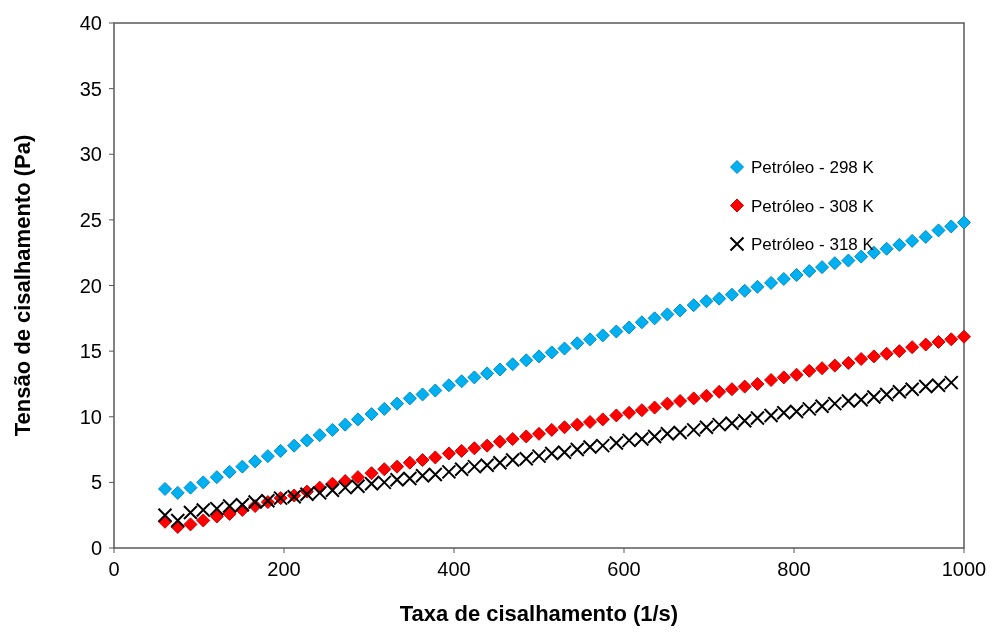  What do you see at coordinates (22, 285) in the screenshot?
I see `y-axis-title: Tensão de cisalhamento (Pa)` at bounding box center [22, 285].